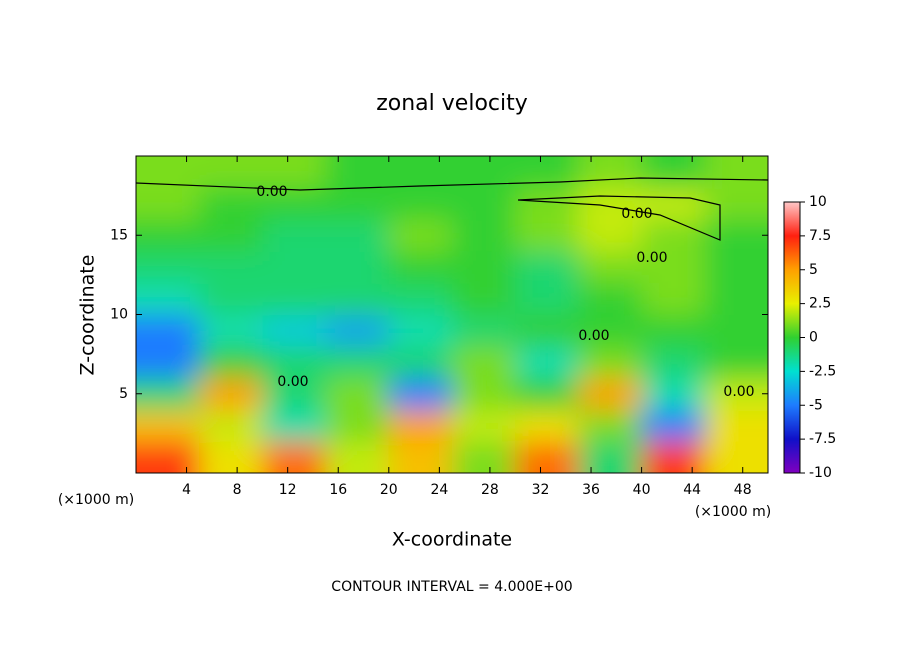 This screenshot has width=904, height=654. What do you see at coordinates (389, 490) in the screenshot?
I see `x-tick-label: 20` at bounding box center [389, 490].